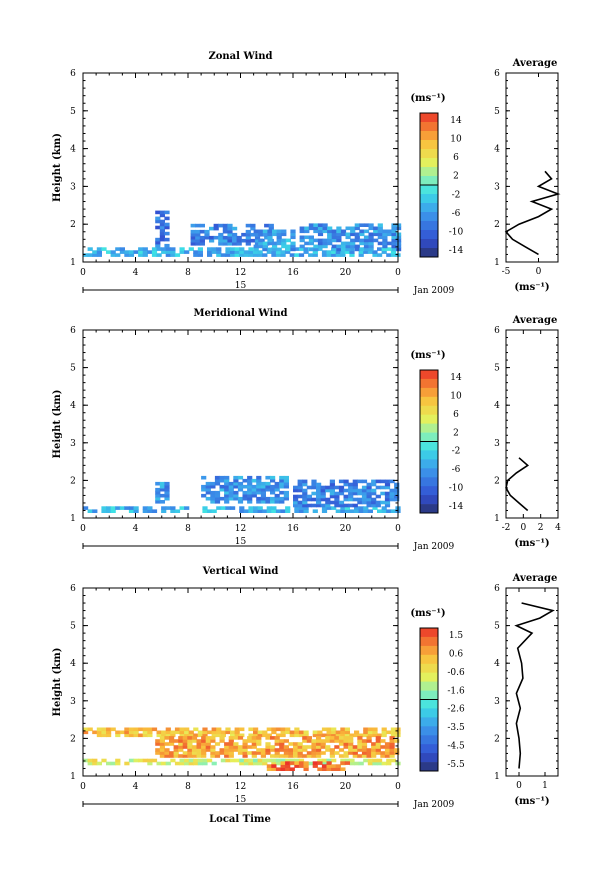 This screenshot has height=873, width=610. What do you see at coordinates (497, 112) in the screenshot?
I see `average-y-tick-label: 5` at bounding box center [497, 112].